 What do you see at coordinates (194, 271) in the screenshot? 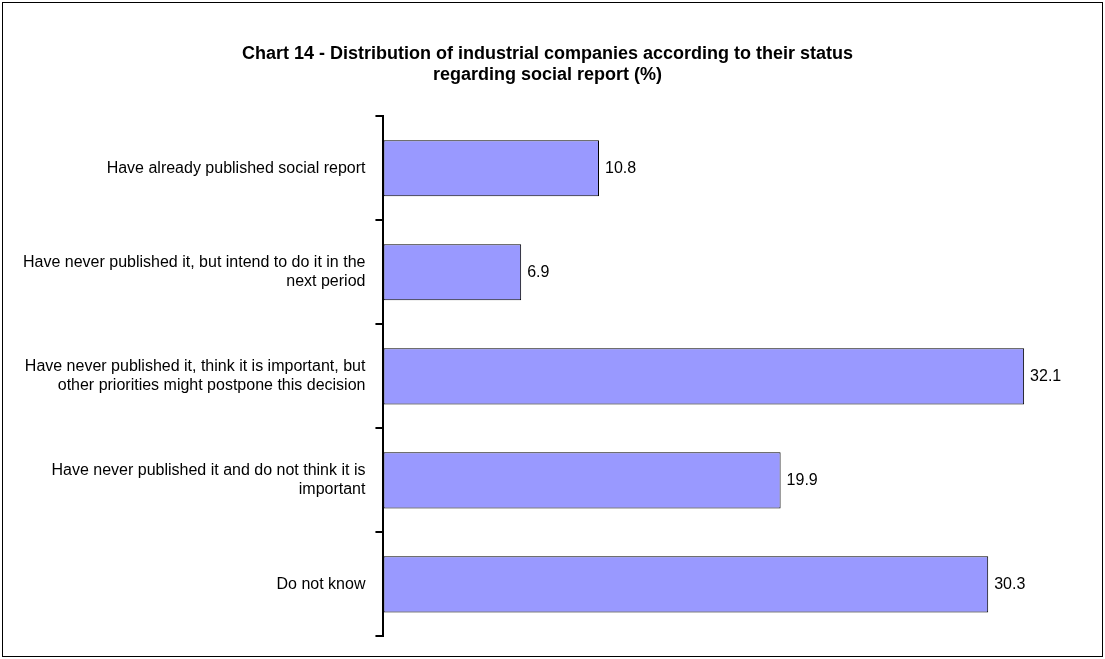
I see `y-tick-label: Have never published it, but intend to do it in the next period` at bounding box center [194, 271].